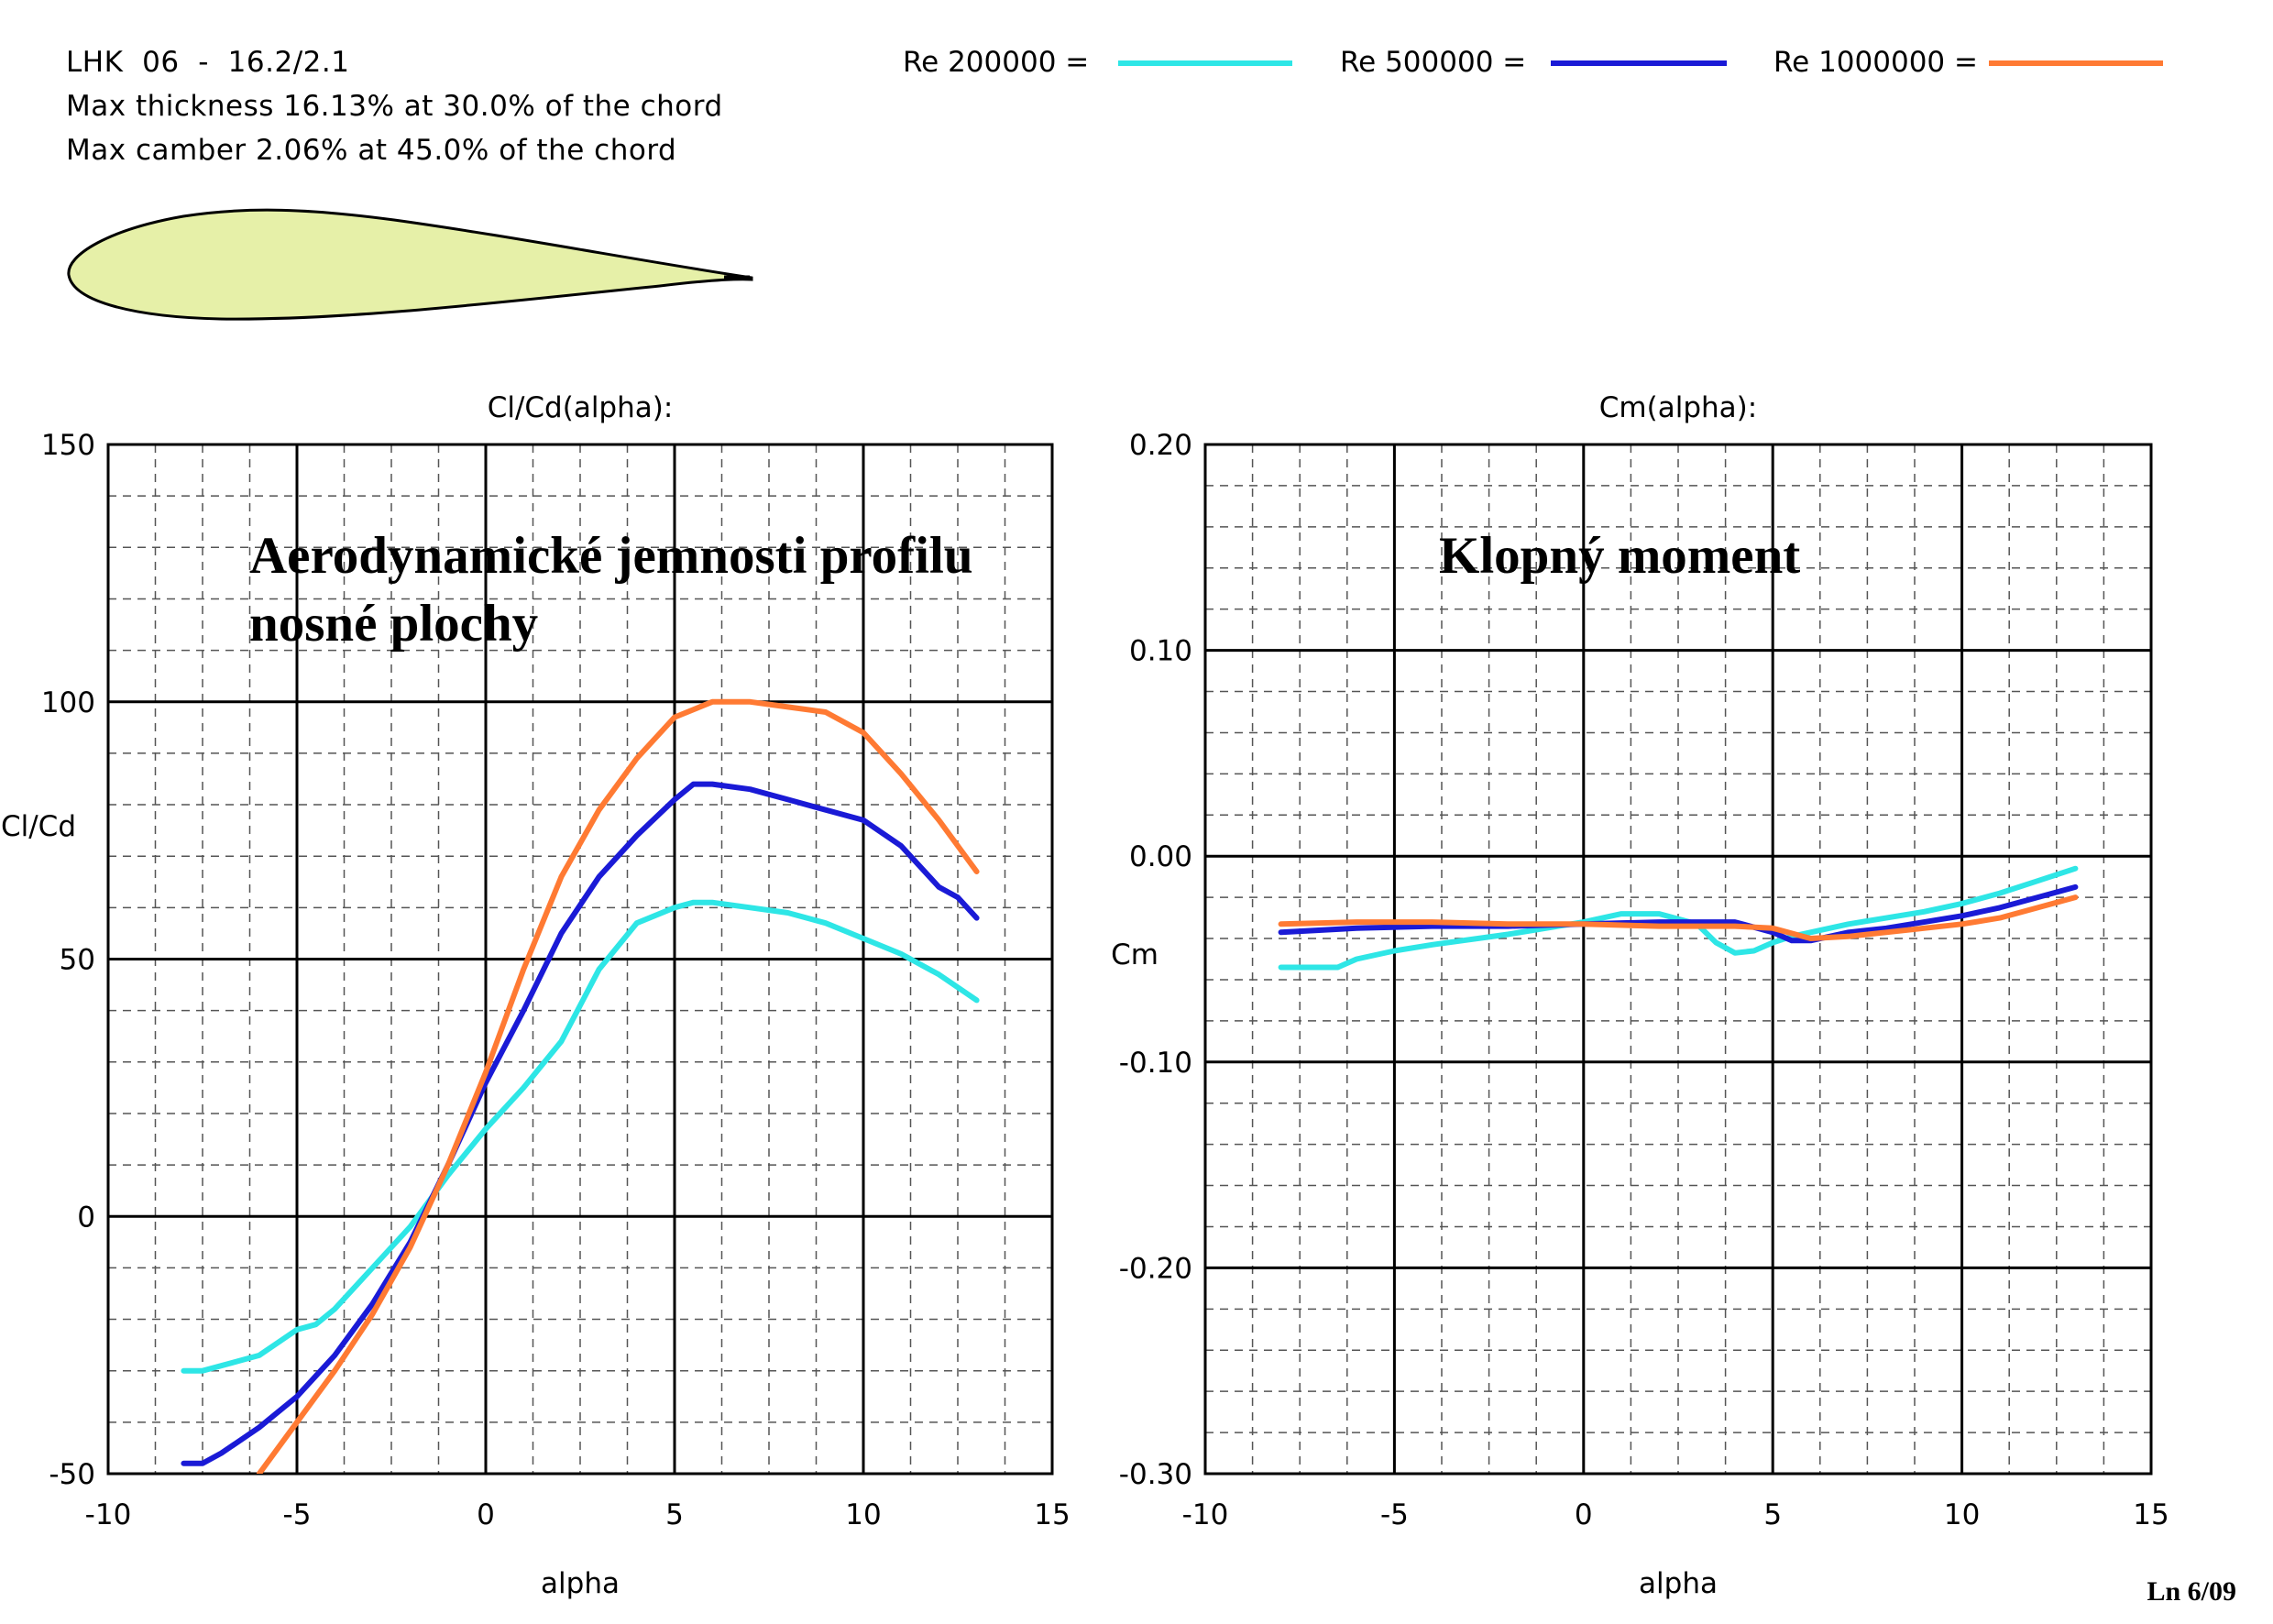 This screenshot has height=1624, width=2273. What do you see at coordinates (68, 445) in the screenshot?
I see `y-tick-label: 150` at bounding box center [68, 445].